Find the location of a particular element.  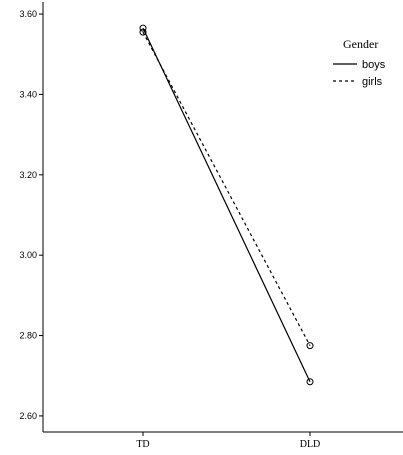

legend: Gender boys girls is located at coordinates (359, 62).